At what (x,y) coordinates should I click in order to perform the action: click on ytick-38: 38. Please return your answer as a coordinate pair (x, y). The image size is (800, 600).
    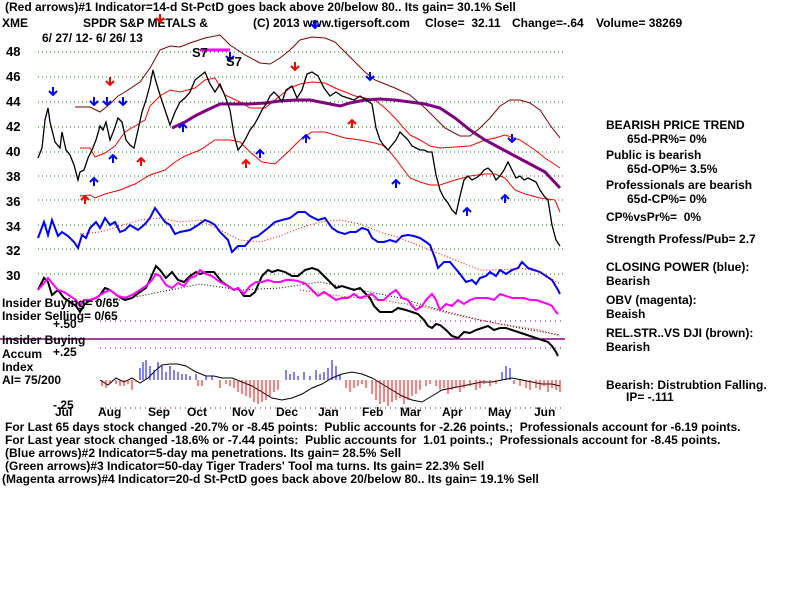
    Looking at the image, I should click on (13, 176).